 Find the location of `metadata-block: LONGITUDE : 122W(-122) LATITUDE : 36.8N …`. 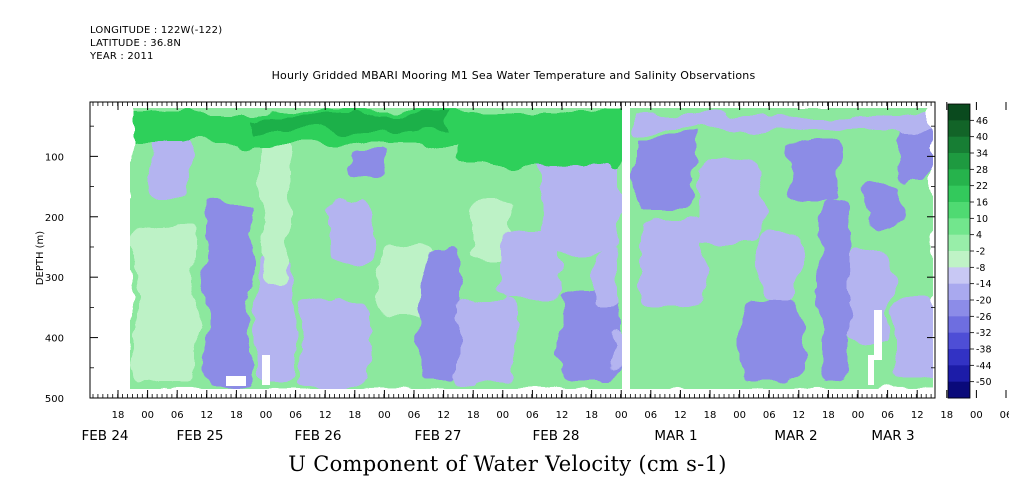

metadata-block: LONGITUDE : 122W(-122) LATITUDE : 36.8N … is located at coordinates (156, 43).